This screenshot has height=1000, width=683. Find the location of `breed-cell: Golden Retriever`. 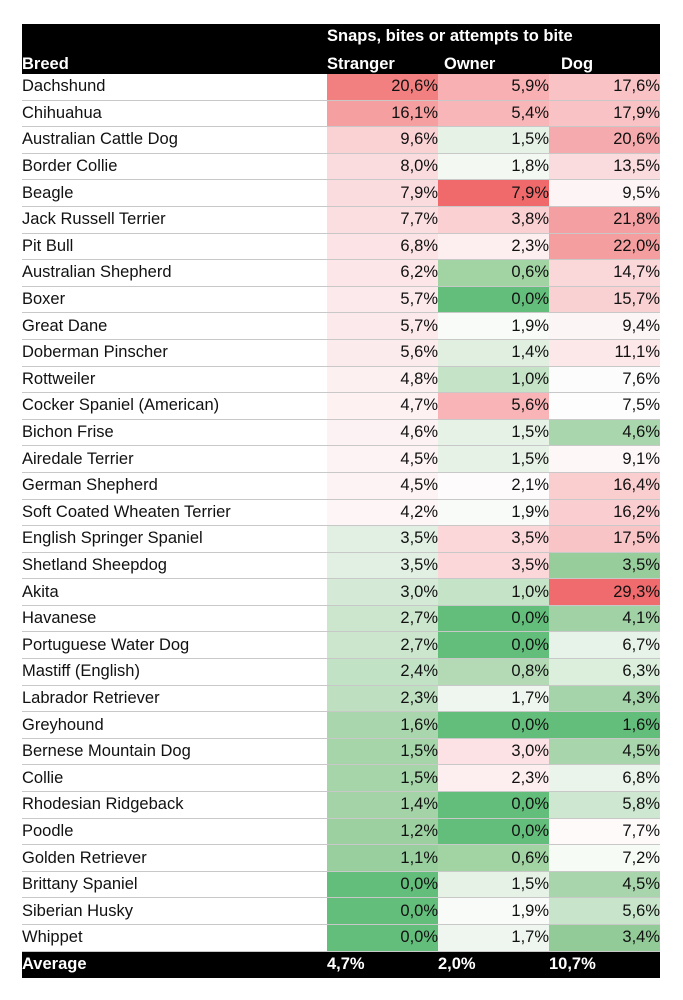

breed-cell: Golden Retriever is located at coordinates (174, 858).